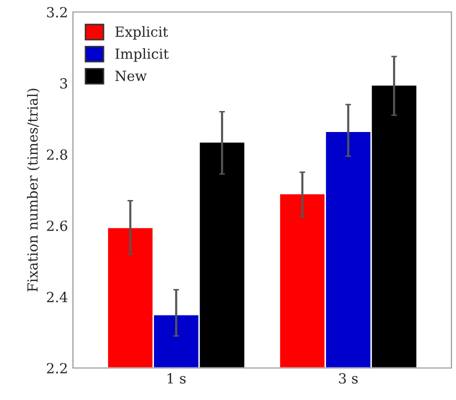  I want to click on y-tick-label: 3, so click(64, 83).